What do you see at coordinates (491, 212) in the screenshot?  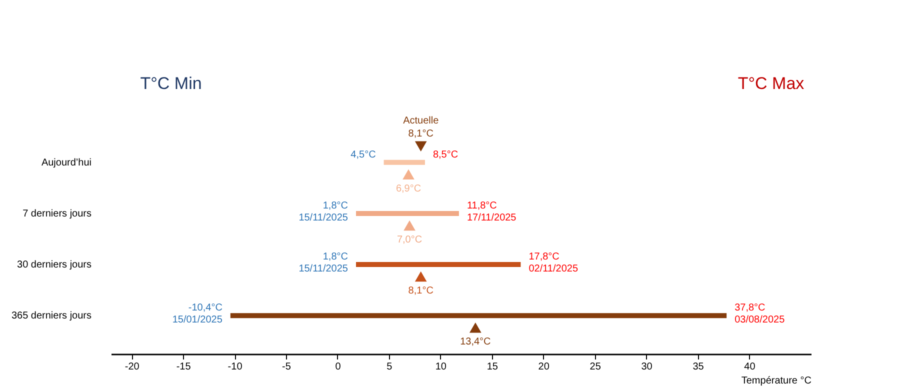 I see `annotation: 11,8°C 17/11/2025` at bounding box center [491, 212].